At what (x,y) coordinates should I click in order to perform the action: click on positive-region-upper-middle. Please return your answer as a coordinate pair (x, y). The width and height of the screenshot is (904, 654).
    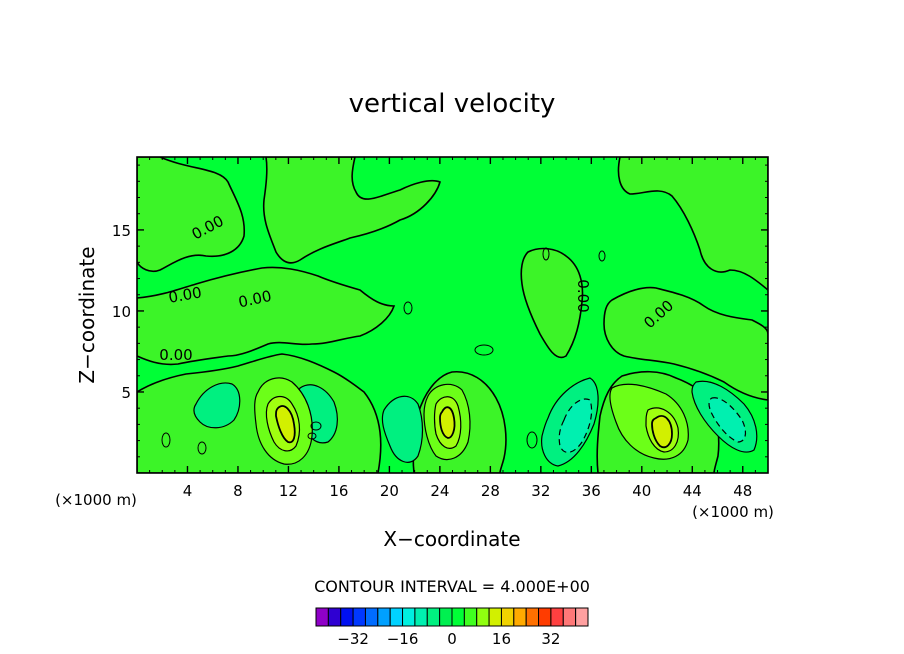
    Looking at the image, I should click on (351, 210).